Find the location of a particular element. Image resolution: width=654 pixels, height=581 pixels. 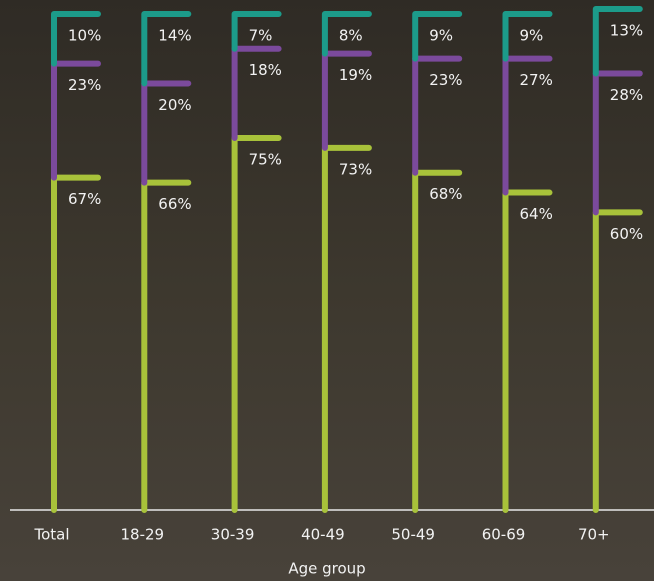

value-label: 18% is located at coordinates (265, 70).